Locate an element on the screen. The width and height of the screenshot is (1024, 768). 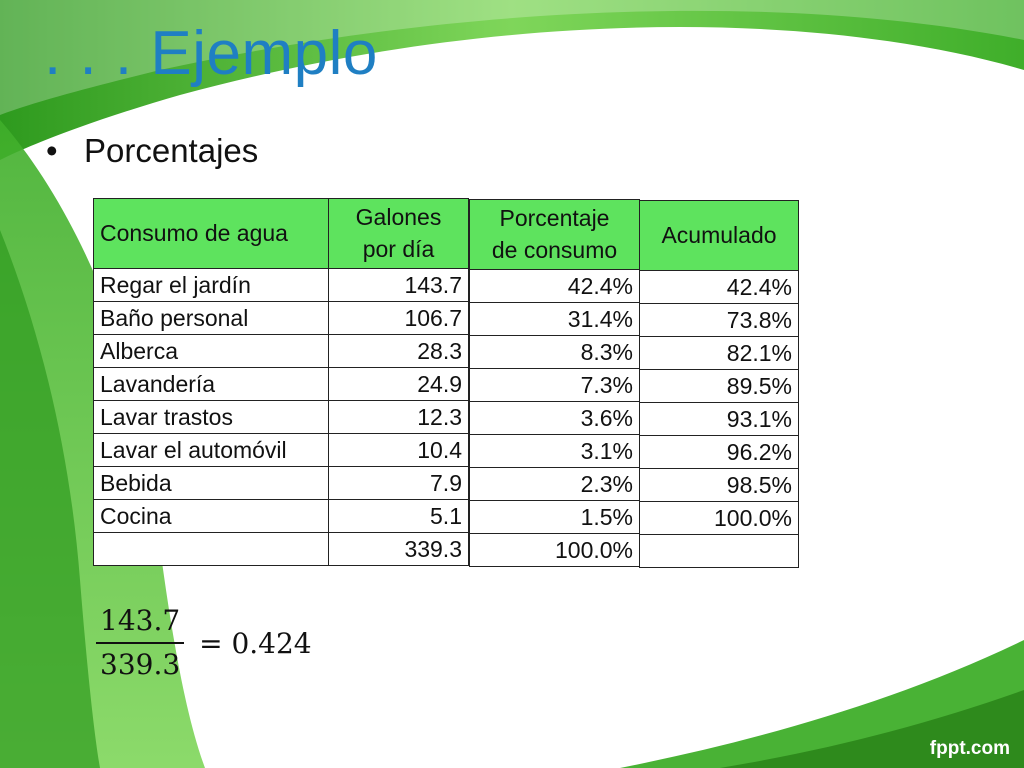
row-cumulative: 93.1% is located at coordinates (719, 419).